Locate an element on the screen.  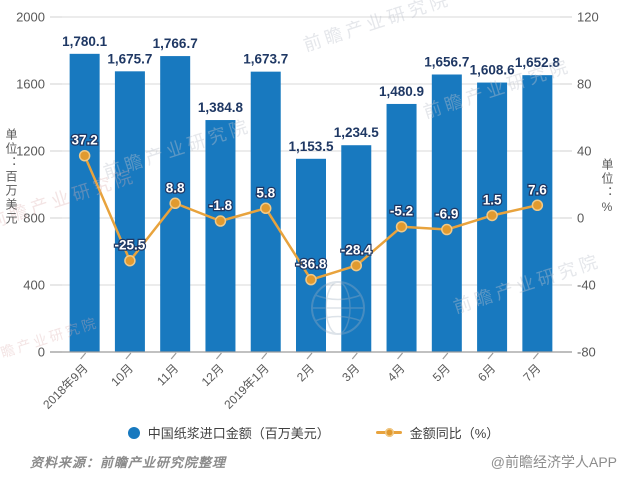
left-axis-tick-label: 800 is located at coordinates (34, 218).